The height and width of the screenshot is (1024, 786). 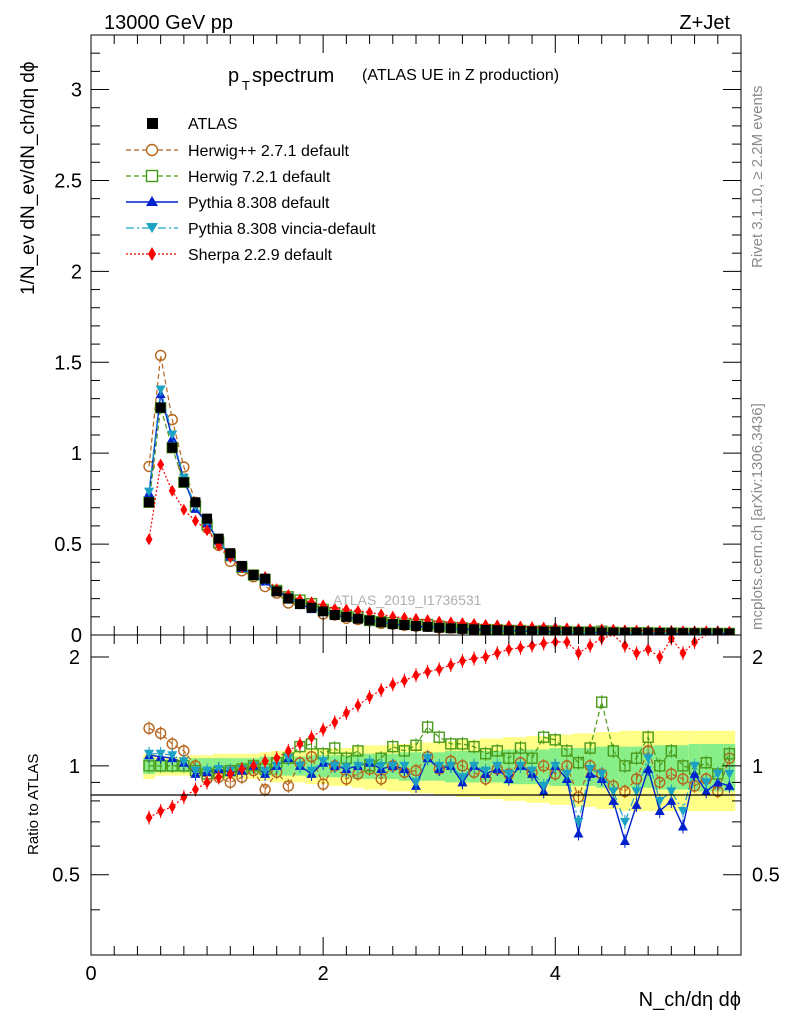 I want to click on band-inner, so click(x=613, y=767).